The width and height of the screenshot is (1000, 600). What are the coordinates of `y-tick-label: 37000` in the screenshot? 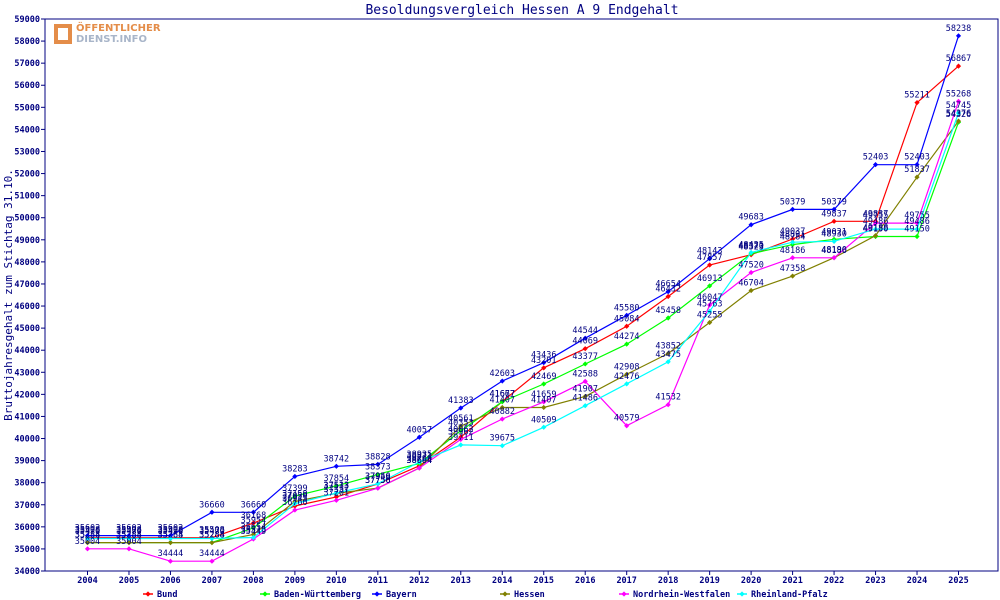 It's located at (27, 506).